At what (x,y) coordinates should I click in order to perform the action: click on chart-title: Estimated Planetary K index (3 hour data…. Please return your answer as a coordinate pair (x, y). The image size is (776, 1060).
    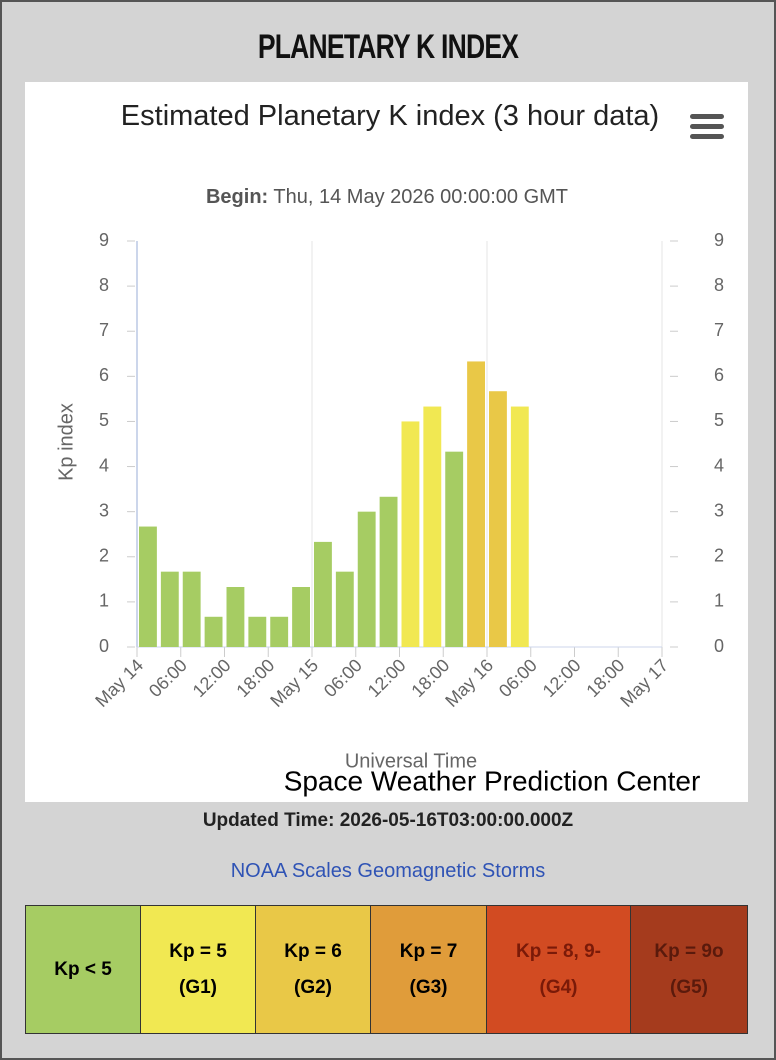
    Looking at the image, I should click on (390, 116).